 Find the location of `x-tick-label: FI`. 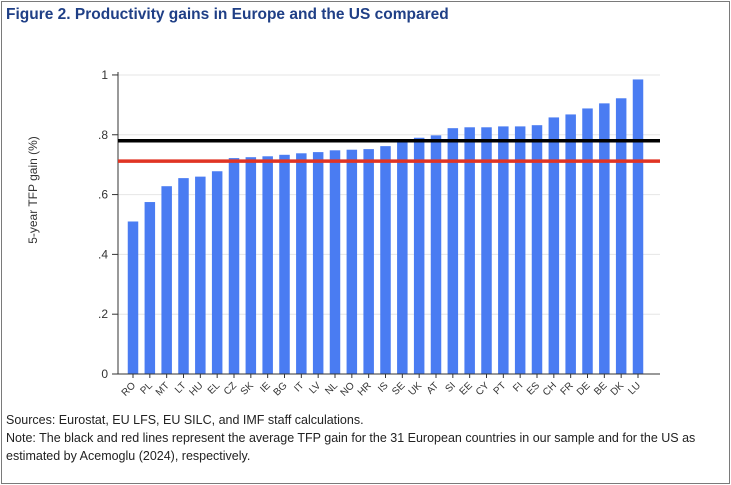

x-tick-label: FI is located at coordinates (518, 387).